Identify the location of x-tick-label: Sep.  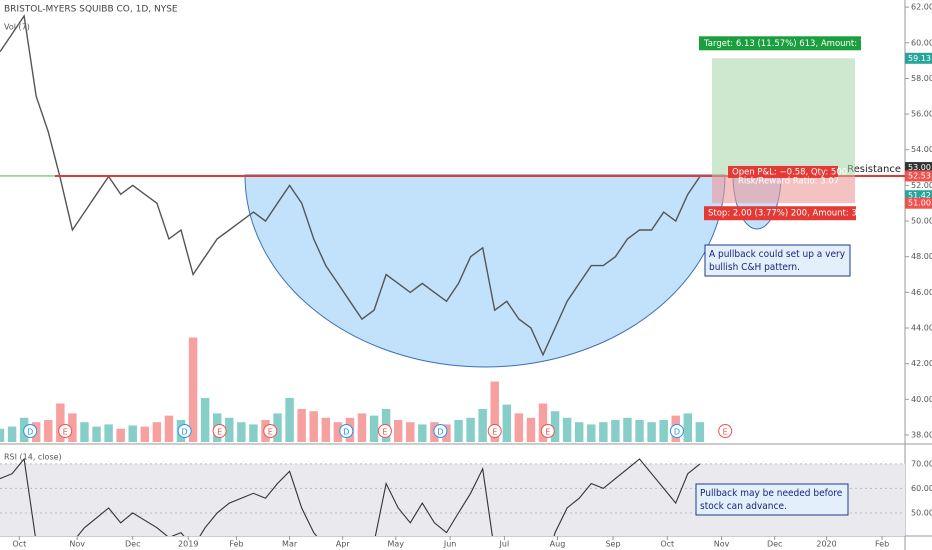
(612, 544).